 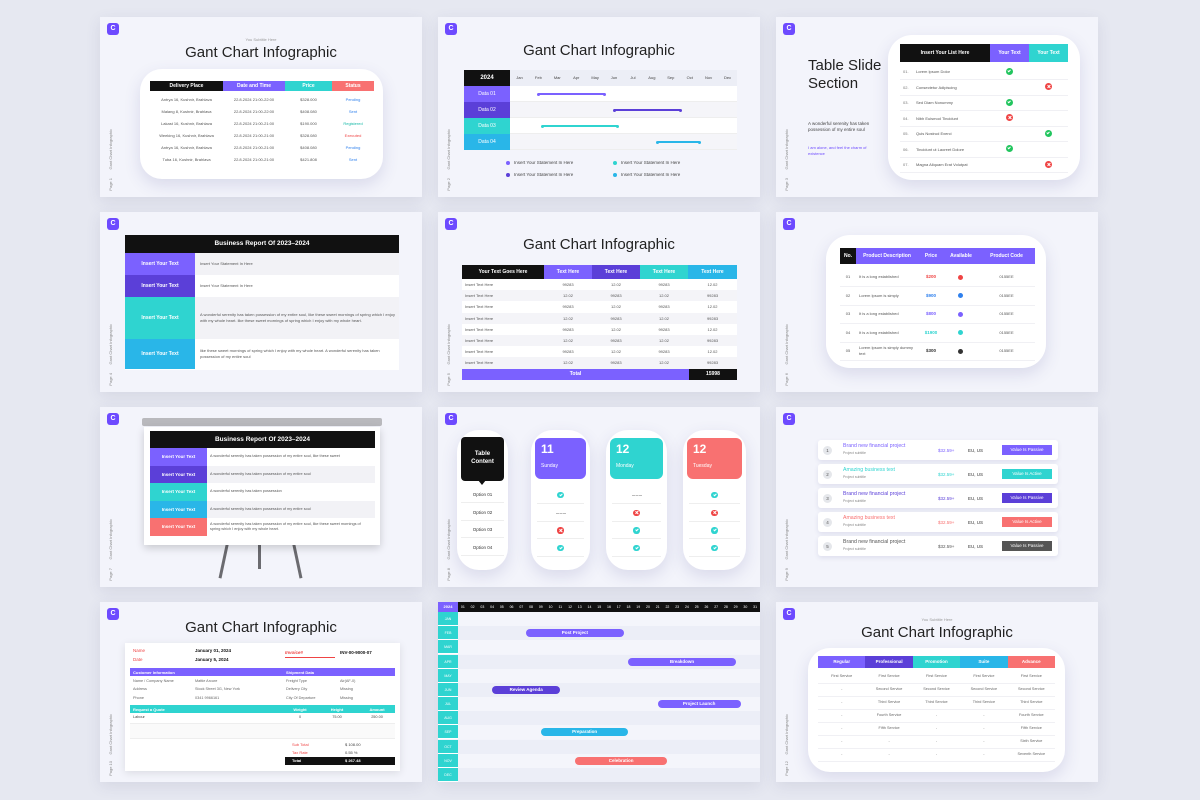 What do you see at coordinates (139, 717) in the screenshot?
I see `quote-cell: Labour` at bounding box center [139, 717].